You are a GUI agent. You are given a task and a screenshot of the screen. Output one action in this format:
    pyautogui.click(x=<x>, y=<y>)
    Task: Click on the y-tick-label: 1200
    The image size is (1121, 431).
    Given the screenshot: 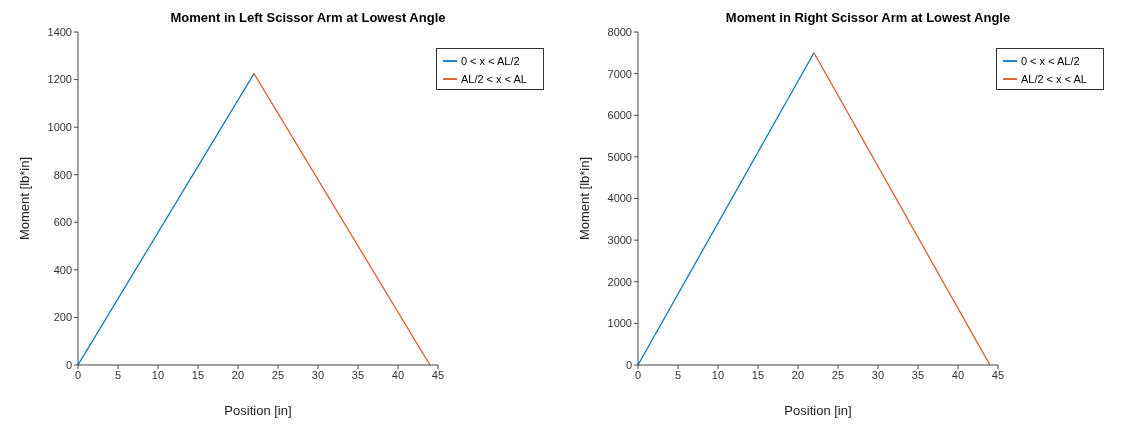 What is the action you would take?
    pyautogui.click(x=59, y=79)
    